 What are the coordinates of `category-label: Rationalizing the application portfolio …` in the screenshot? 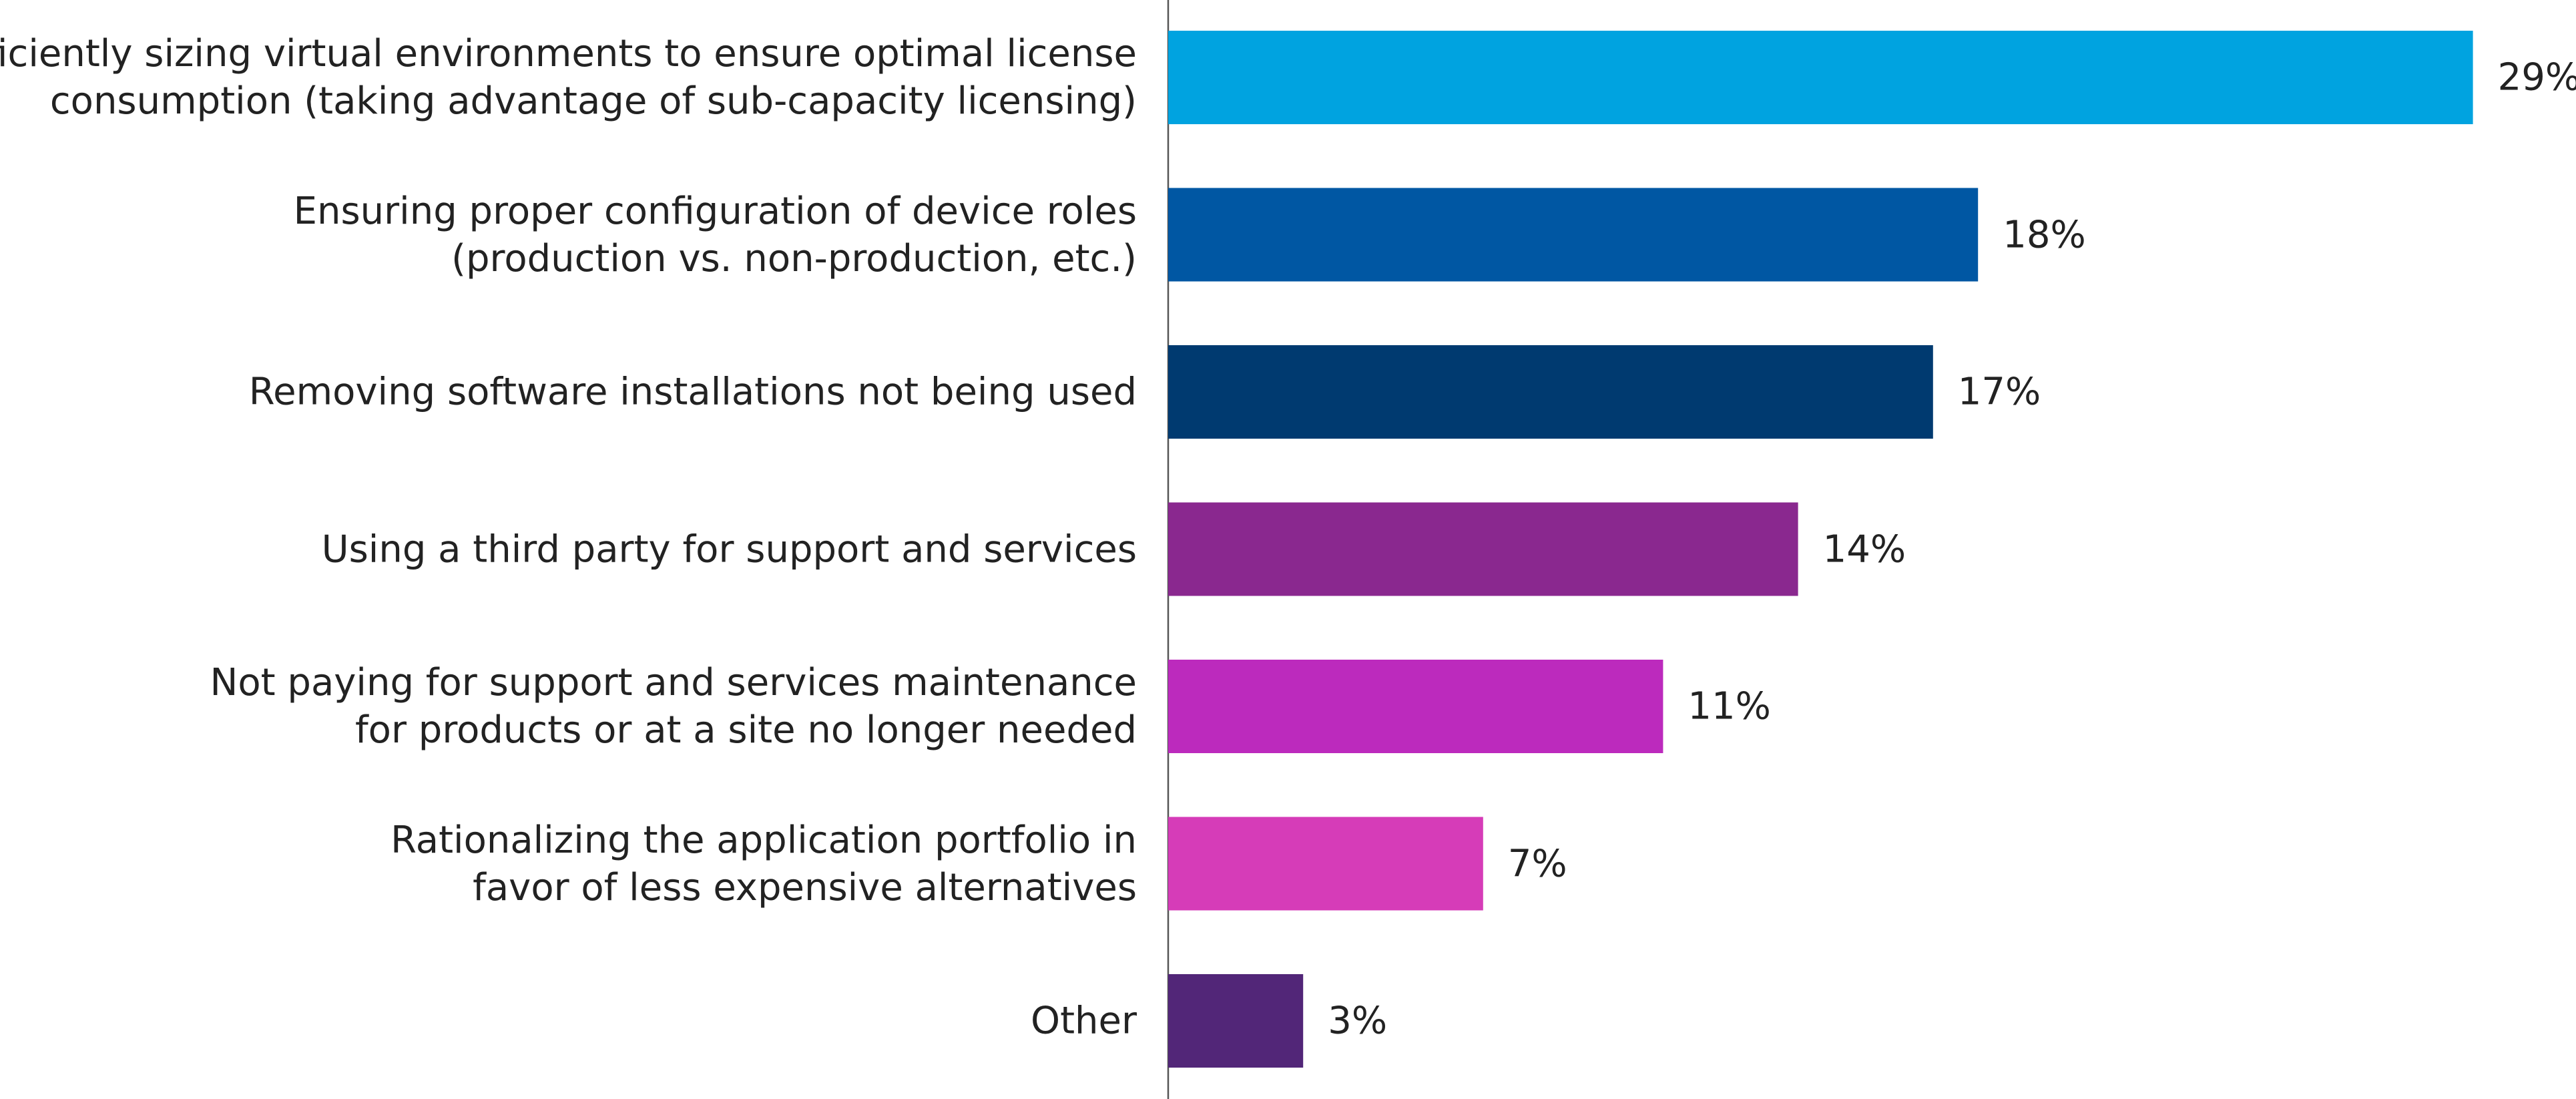 It's located at (764, 863).